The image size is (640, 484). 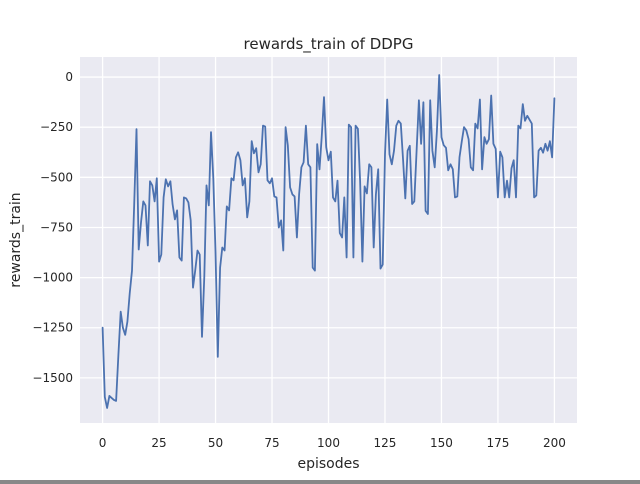 What do you see at coordinates (554, 443) in the screenshot?
I see `x-tick: 200` at bounding box center [554, 443].